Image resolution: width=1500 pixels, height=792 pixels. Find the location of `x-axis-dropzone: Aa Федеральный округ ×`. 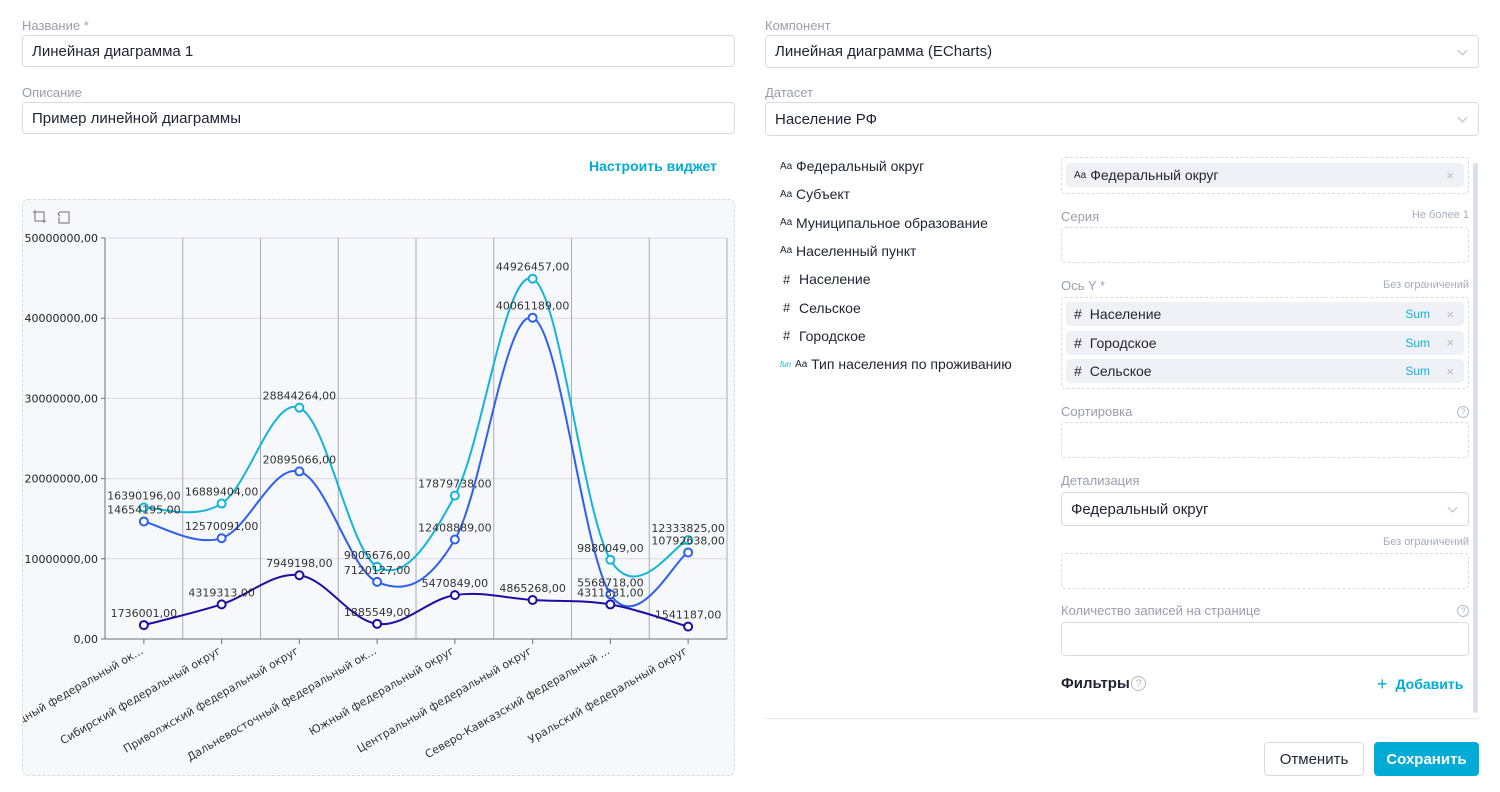

x-axis-dropzone: Aa Федеральный округ × is located at coordinates (1265, 175).